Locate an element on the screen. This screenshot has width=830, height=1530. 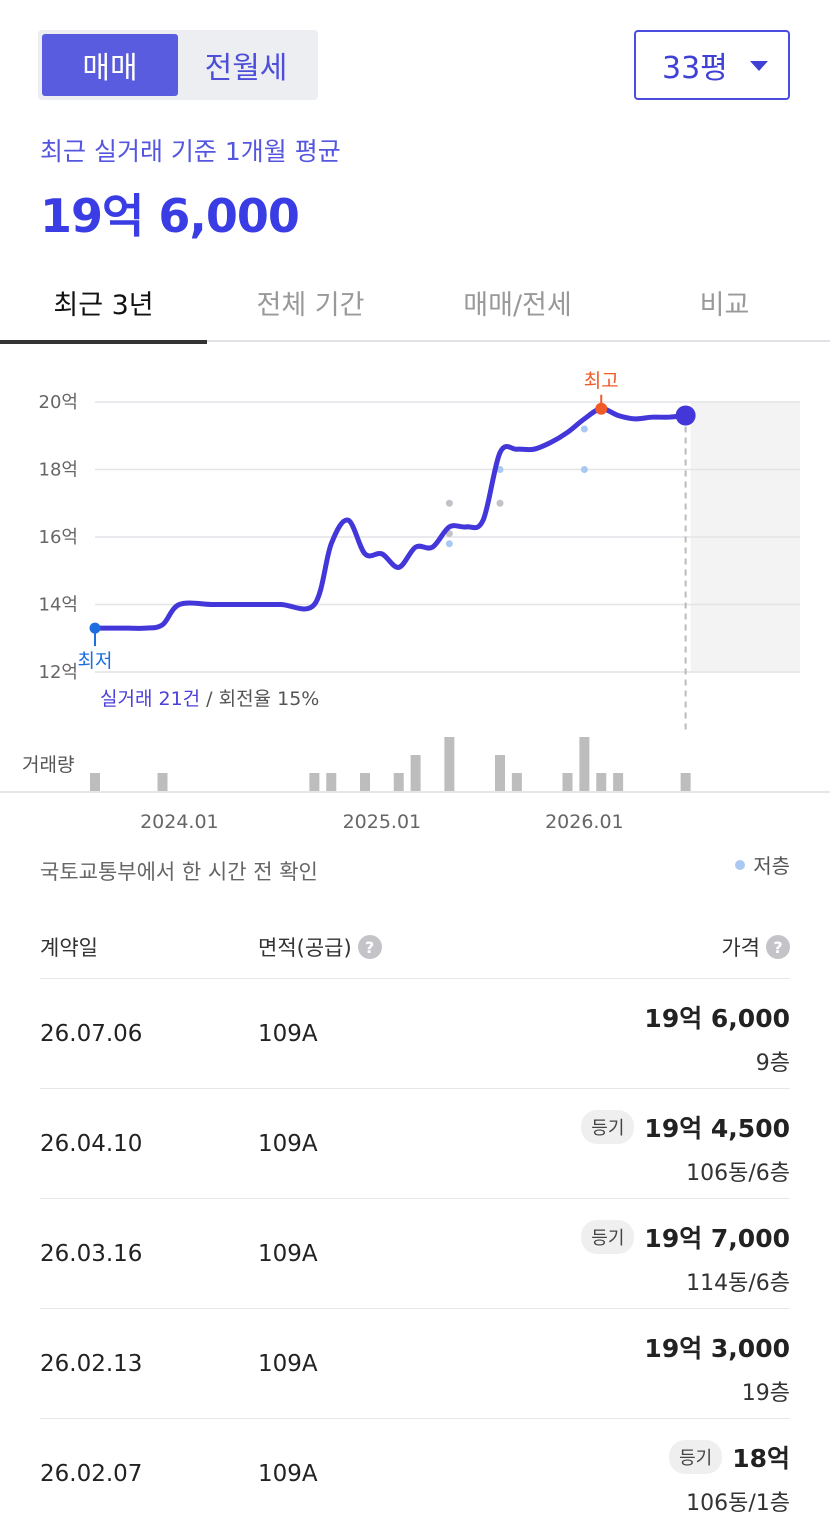
tab-all-period: 전체 기간 is located at coordinates (310, 305).